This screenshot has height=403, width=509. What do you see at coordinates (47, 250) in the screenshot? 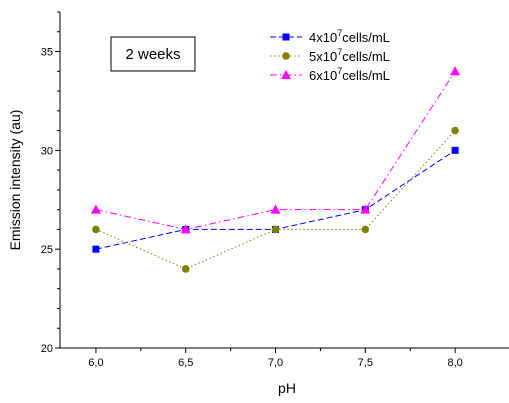
I see `y-tick-label: 25` at bounding box center [47, 250].